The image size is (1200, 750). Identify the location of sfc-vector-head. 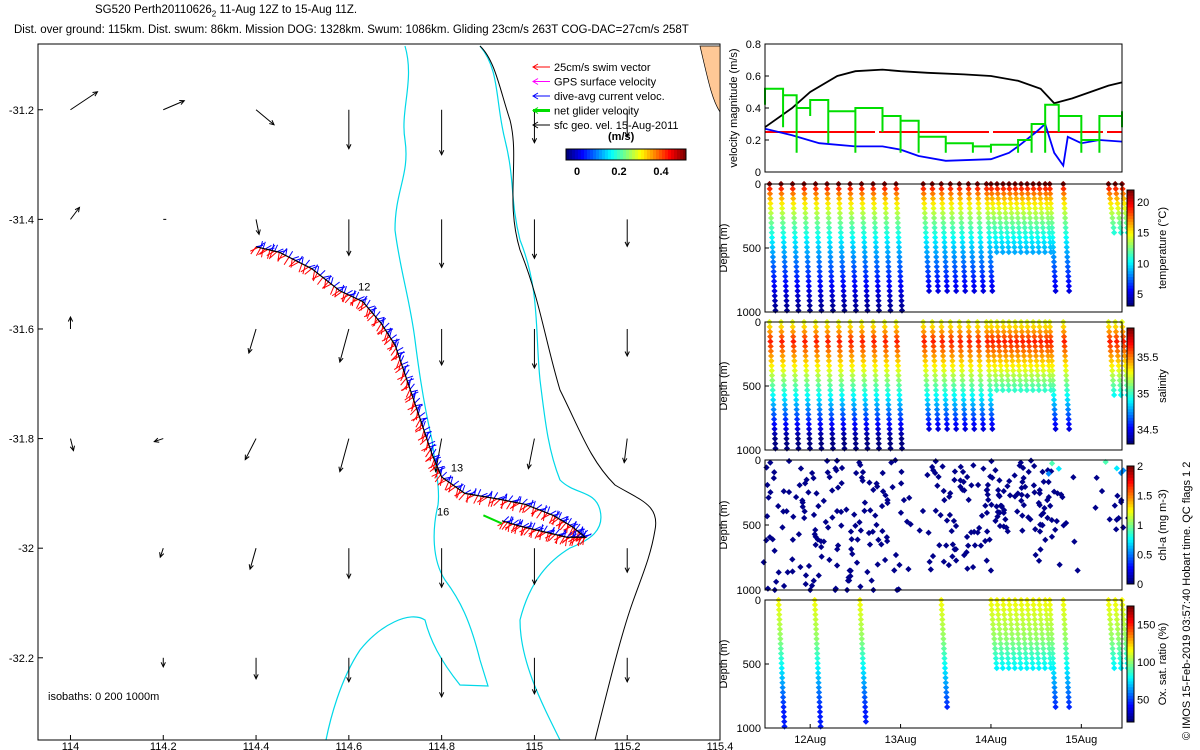
(627, 244).